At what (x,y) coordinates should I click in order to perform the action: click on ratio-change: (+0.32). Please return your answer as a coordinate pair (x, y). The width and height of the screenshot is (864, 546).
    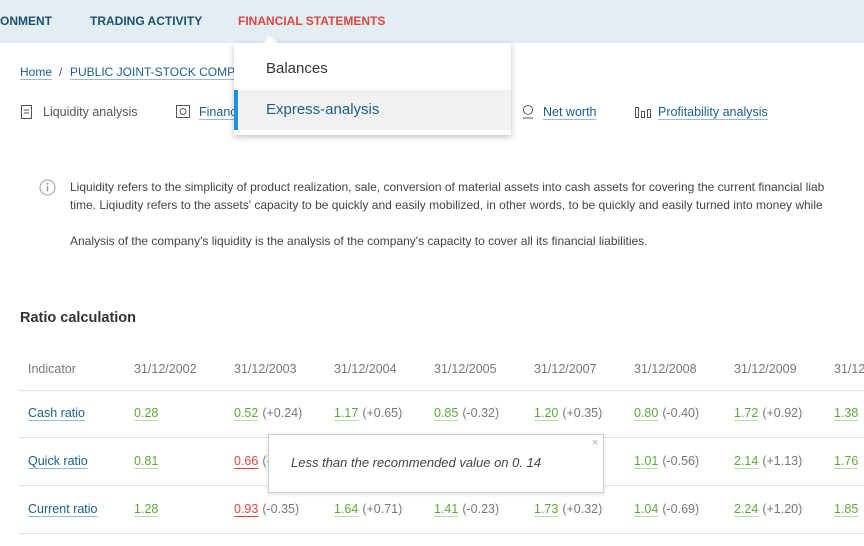
    Looking at the image, I should click on (582, 509).